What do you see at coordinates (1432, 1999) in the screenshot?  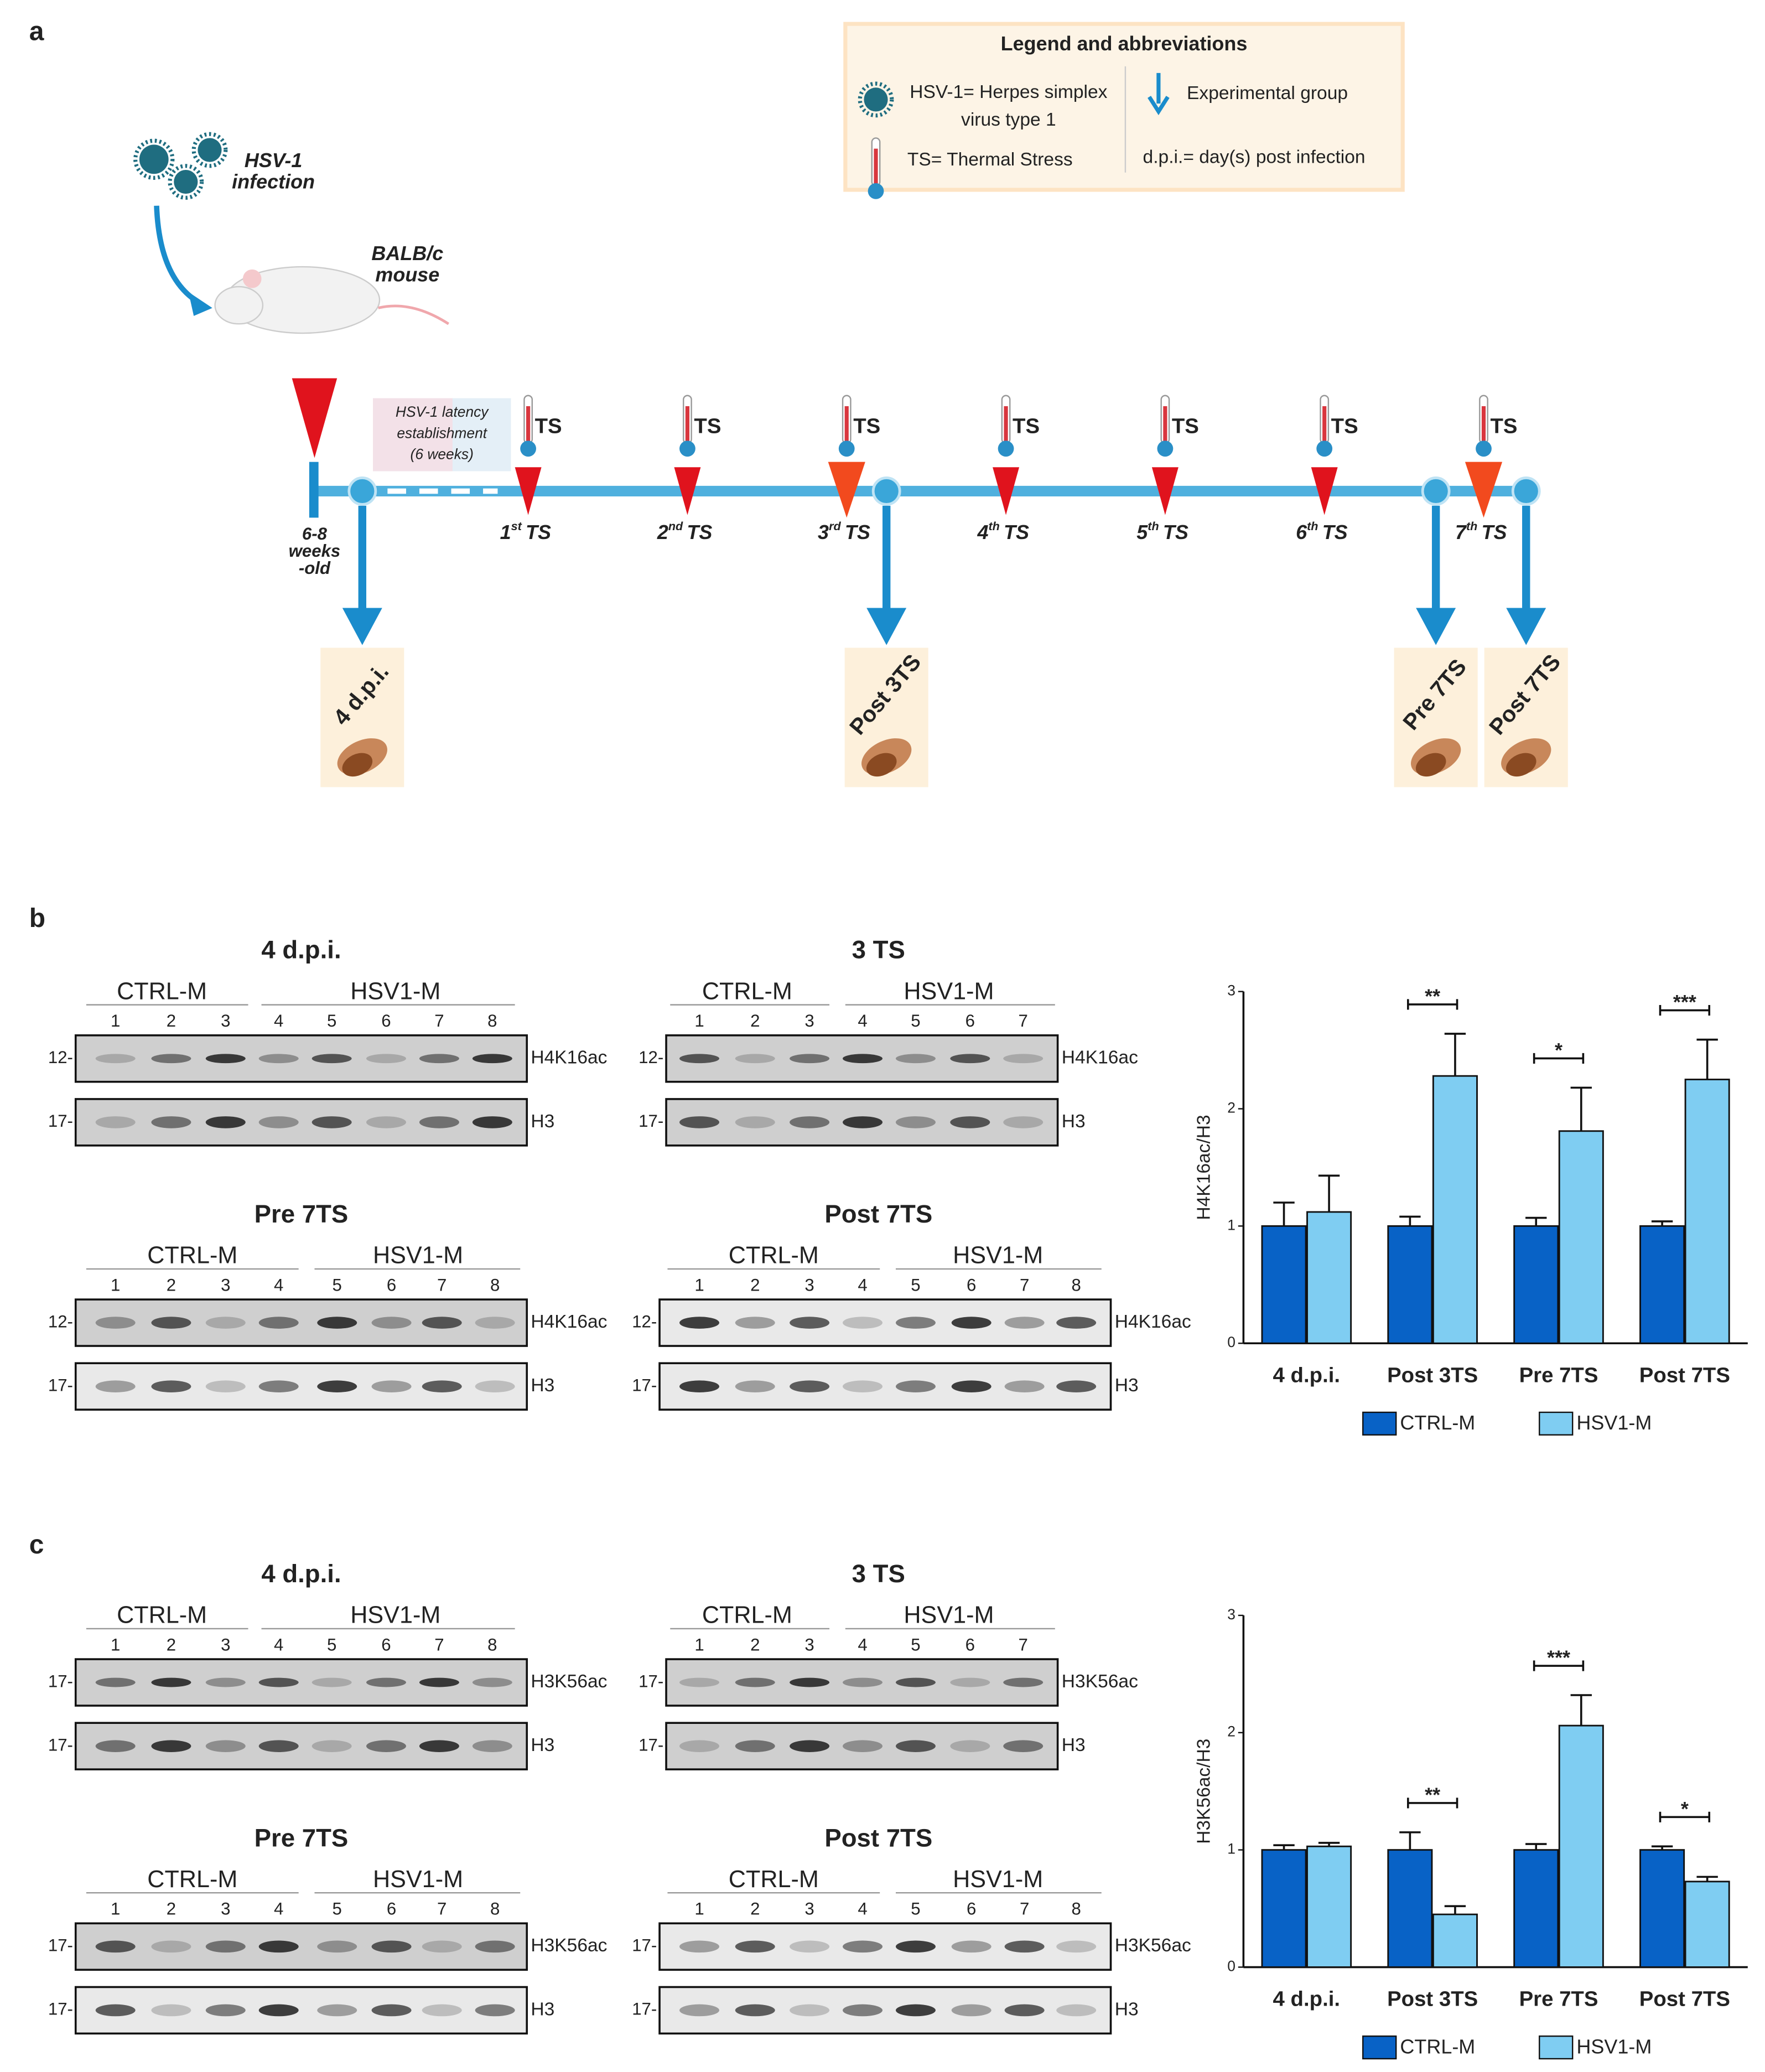 I see `x-tick-label: Post 3TS` at bounding box center [1432, 1999].